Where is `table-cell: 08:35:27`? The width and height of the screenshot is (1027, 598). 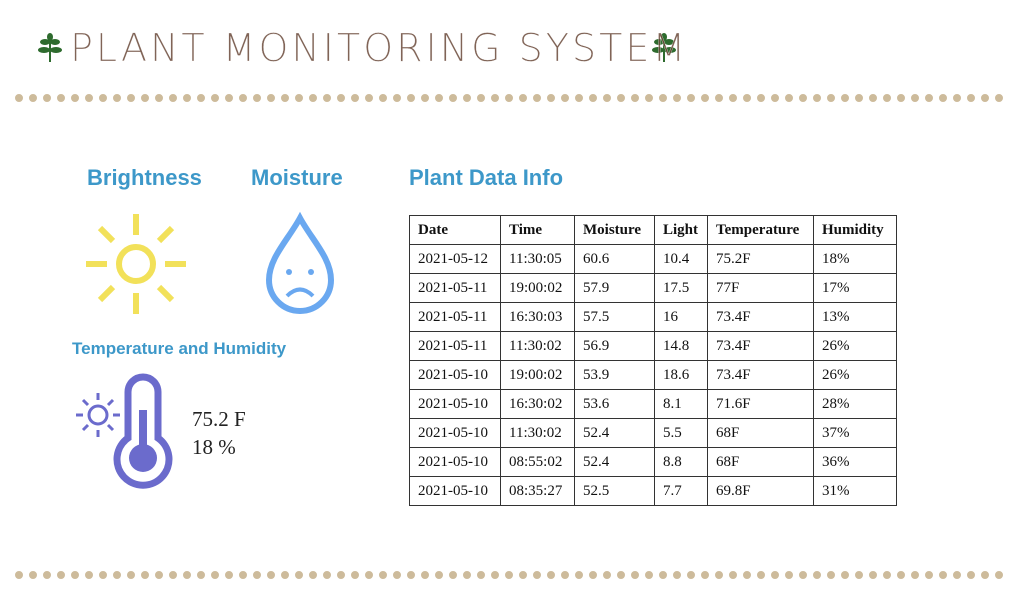
table-cell: 08:35:27 is located at coordinates (537, 491).